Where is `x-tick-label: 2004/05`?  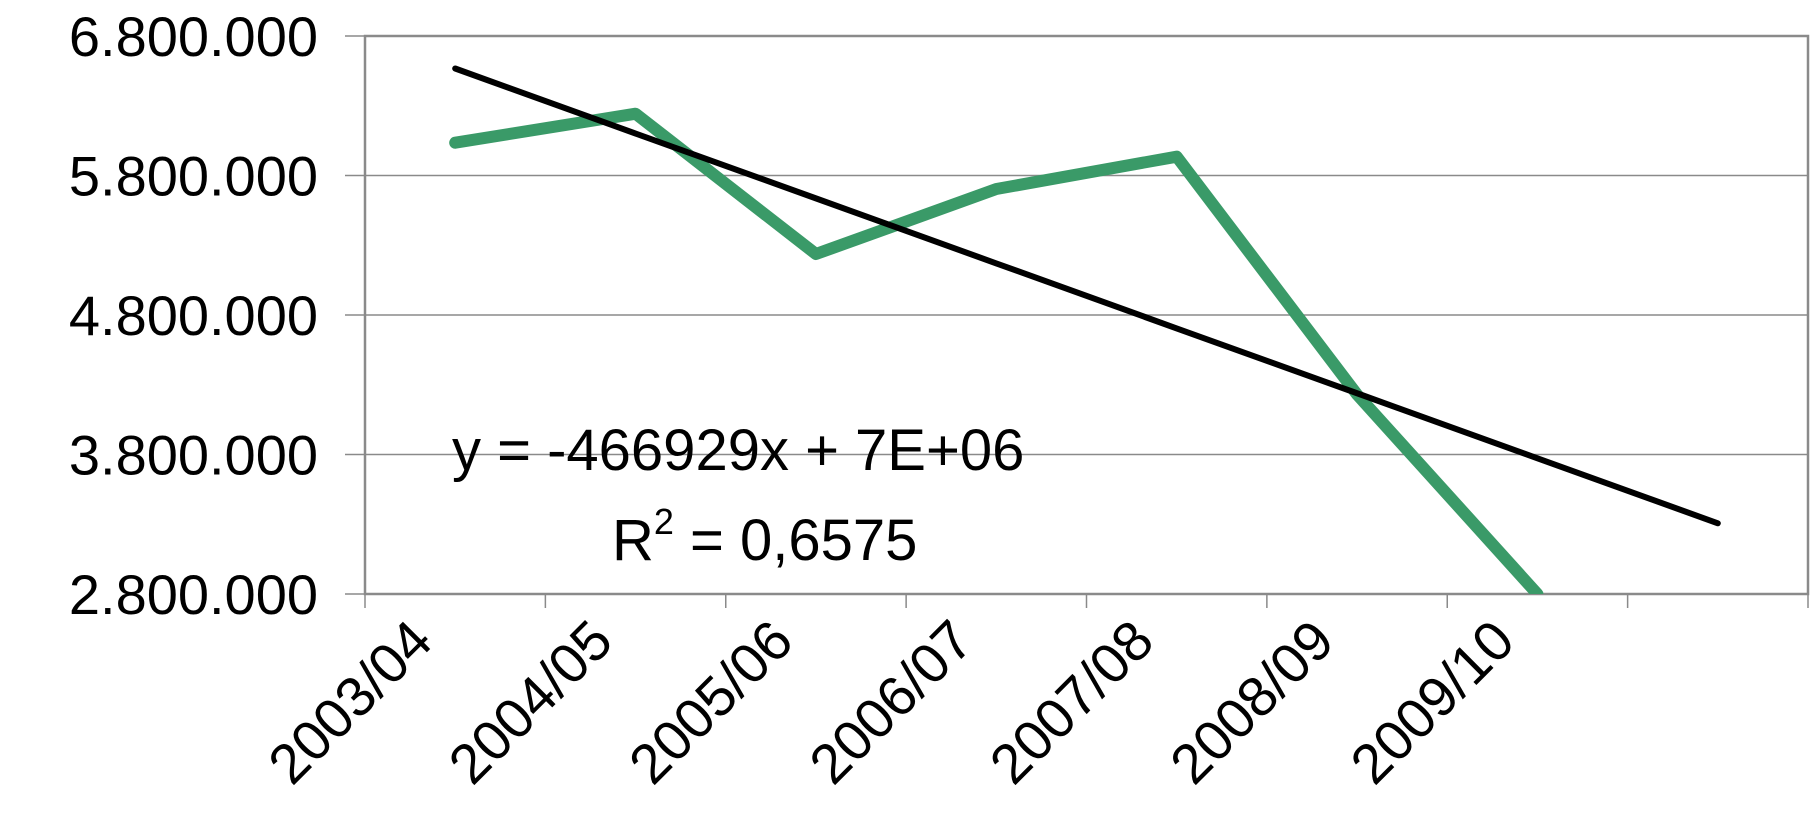
x-tick-label: 2004/05 is located at coordinates (530, 702).